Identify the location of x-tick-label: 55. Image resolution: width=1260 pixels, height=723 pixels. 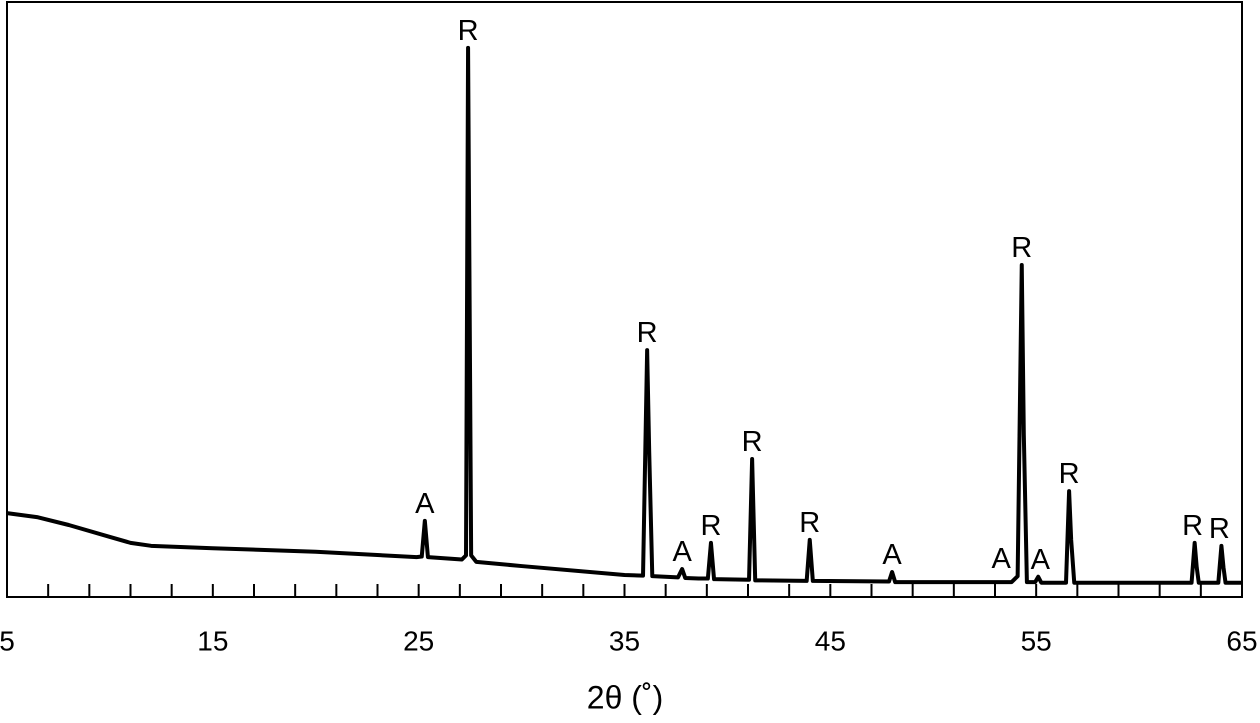
(1036, 640).